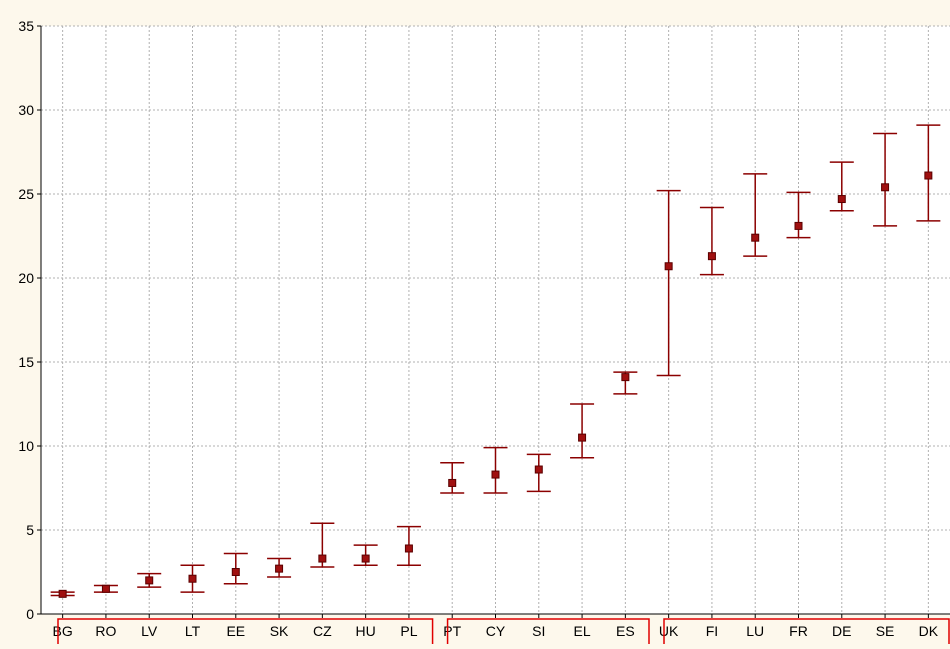 The image size is (950, 649). Describe the element at coordinates (365, 558) in the screenshot. I see `mean-point-hu` at that location.